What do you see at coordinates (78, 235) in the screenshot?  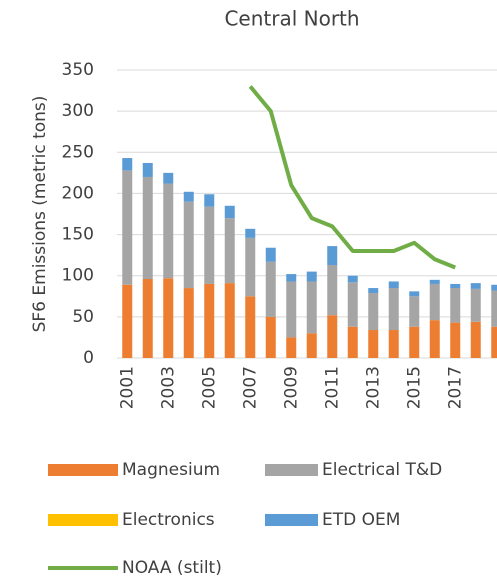 I see `y-tick-label: 150` at bounding box center [78, 235].